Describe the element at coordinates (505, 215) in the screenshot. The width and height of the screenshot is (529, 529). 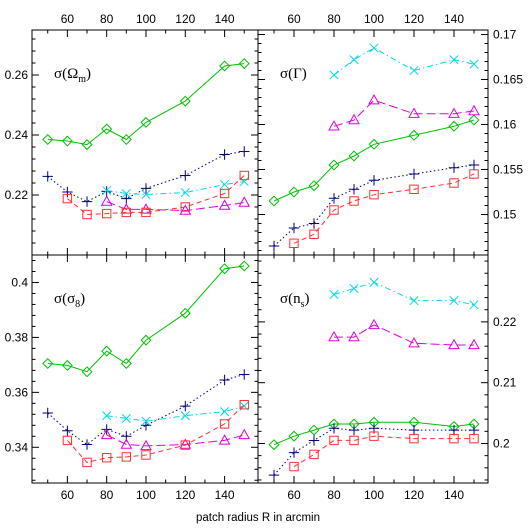
I see `y-tick-label: 0.15` at that location.